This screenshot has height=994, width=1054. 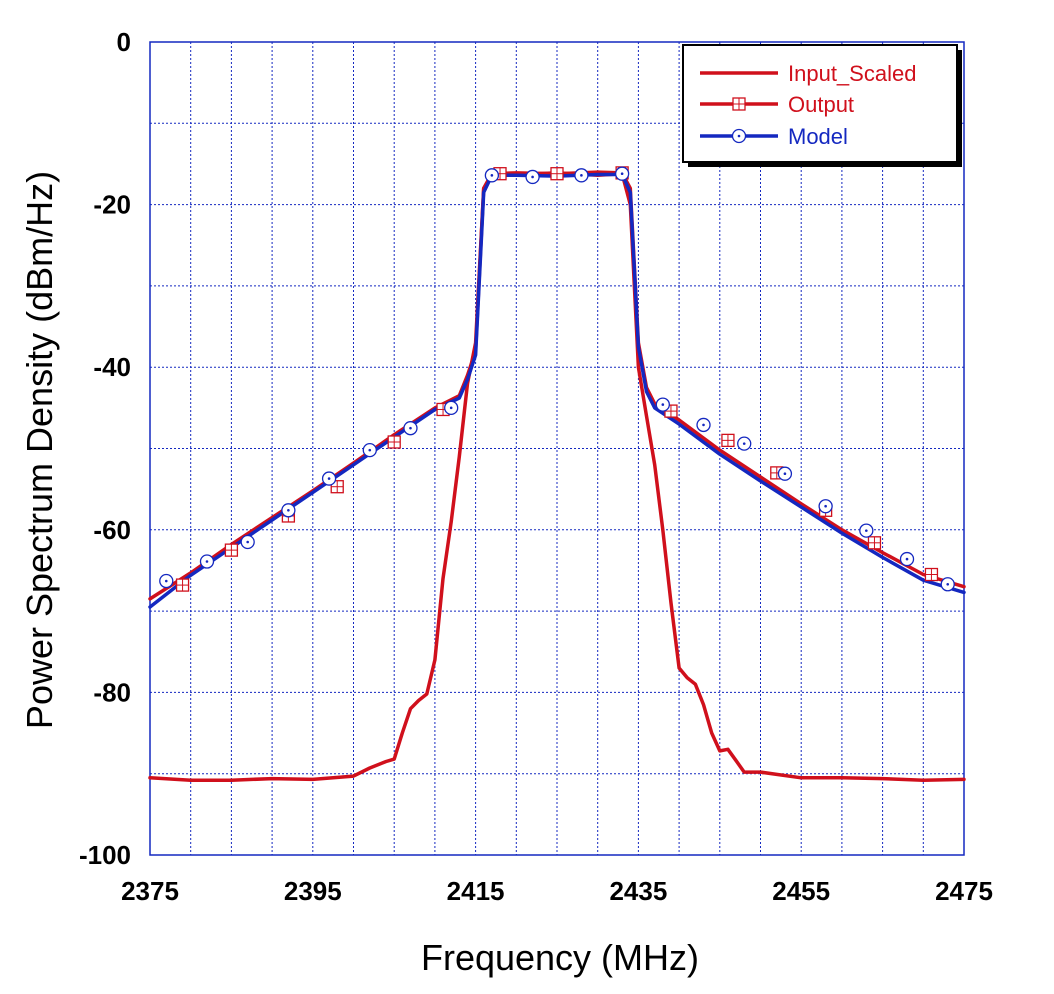 I want to click on y-axis-title: Power Spectrum Density (dBm/Hz), so click(x=39, y=450).